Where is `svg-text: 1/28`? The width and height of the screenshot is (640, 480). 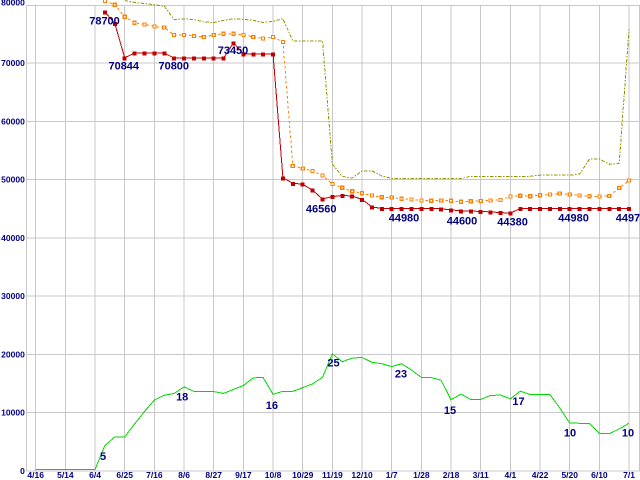
svg-text: 1/28 is located at coordinates (421, 475).